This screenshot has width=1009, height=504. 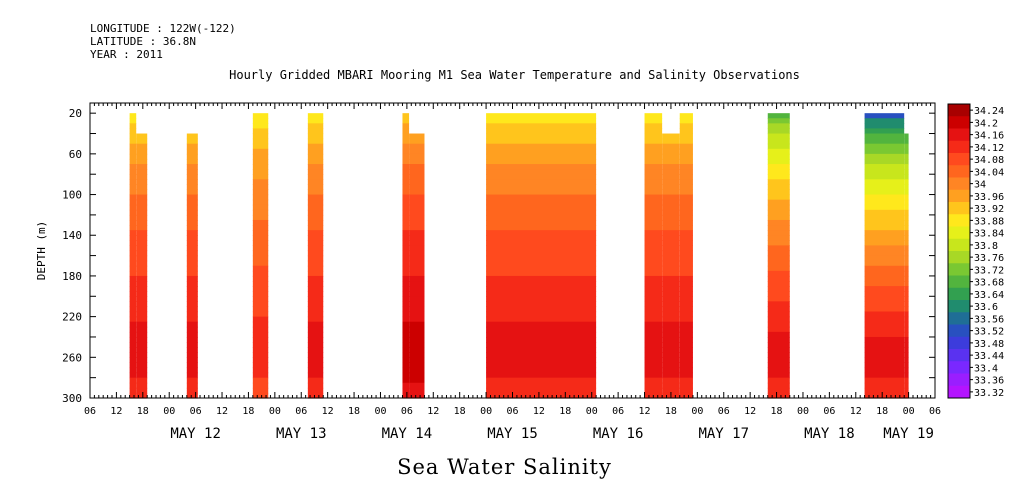 What do you see at coordinates (163, 28) in the screenshot?
I see `longitude-label: LONGITUDE : 122W(-122)` at bounding box center [163, 28].